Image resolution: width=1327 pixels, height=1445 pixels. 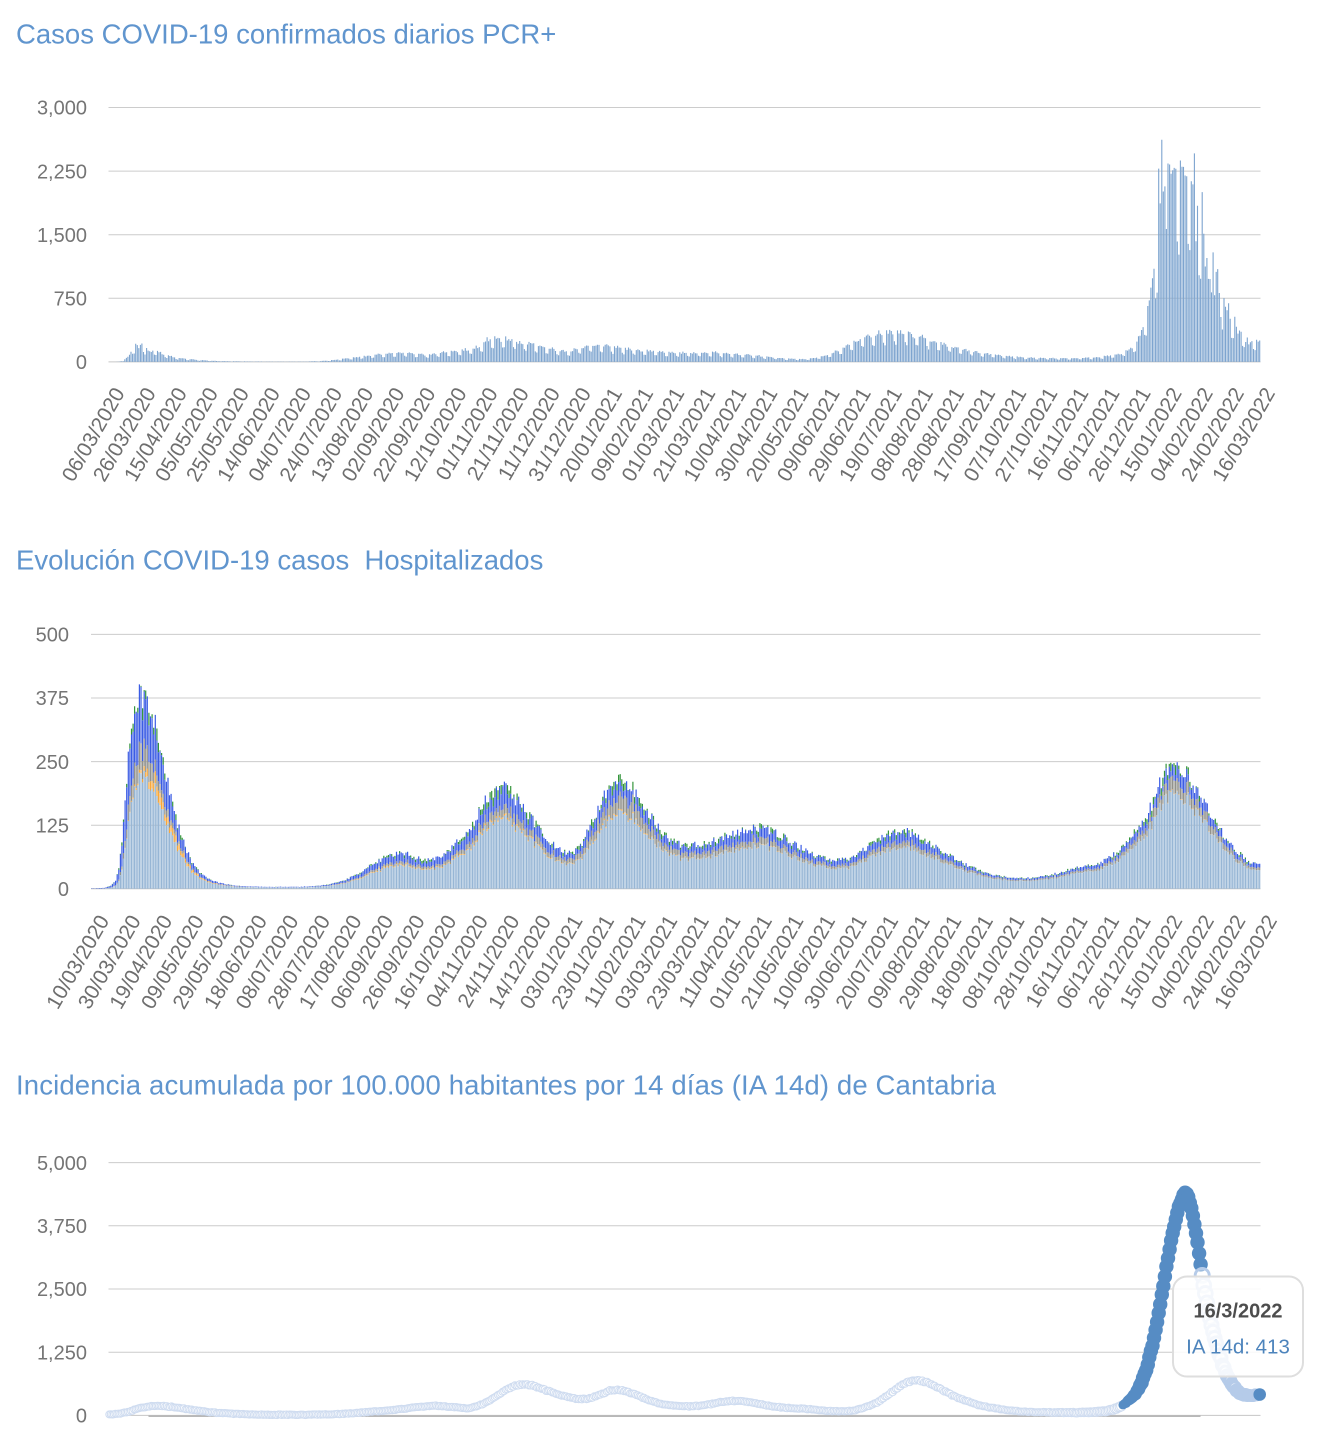 What do you see at coordinates (52, 826) in the screenshot?
I see `svg-text: 125` at bounding box center [52, 826].